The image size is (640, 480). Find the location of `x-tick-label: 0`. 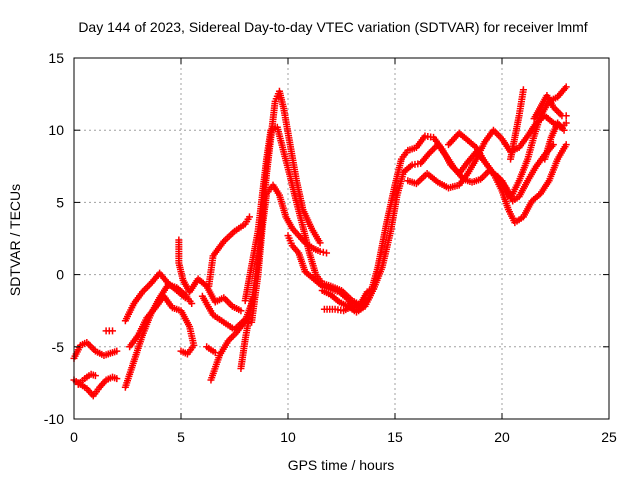

x-tick-label: 0 is located at coordinates (74, 437).